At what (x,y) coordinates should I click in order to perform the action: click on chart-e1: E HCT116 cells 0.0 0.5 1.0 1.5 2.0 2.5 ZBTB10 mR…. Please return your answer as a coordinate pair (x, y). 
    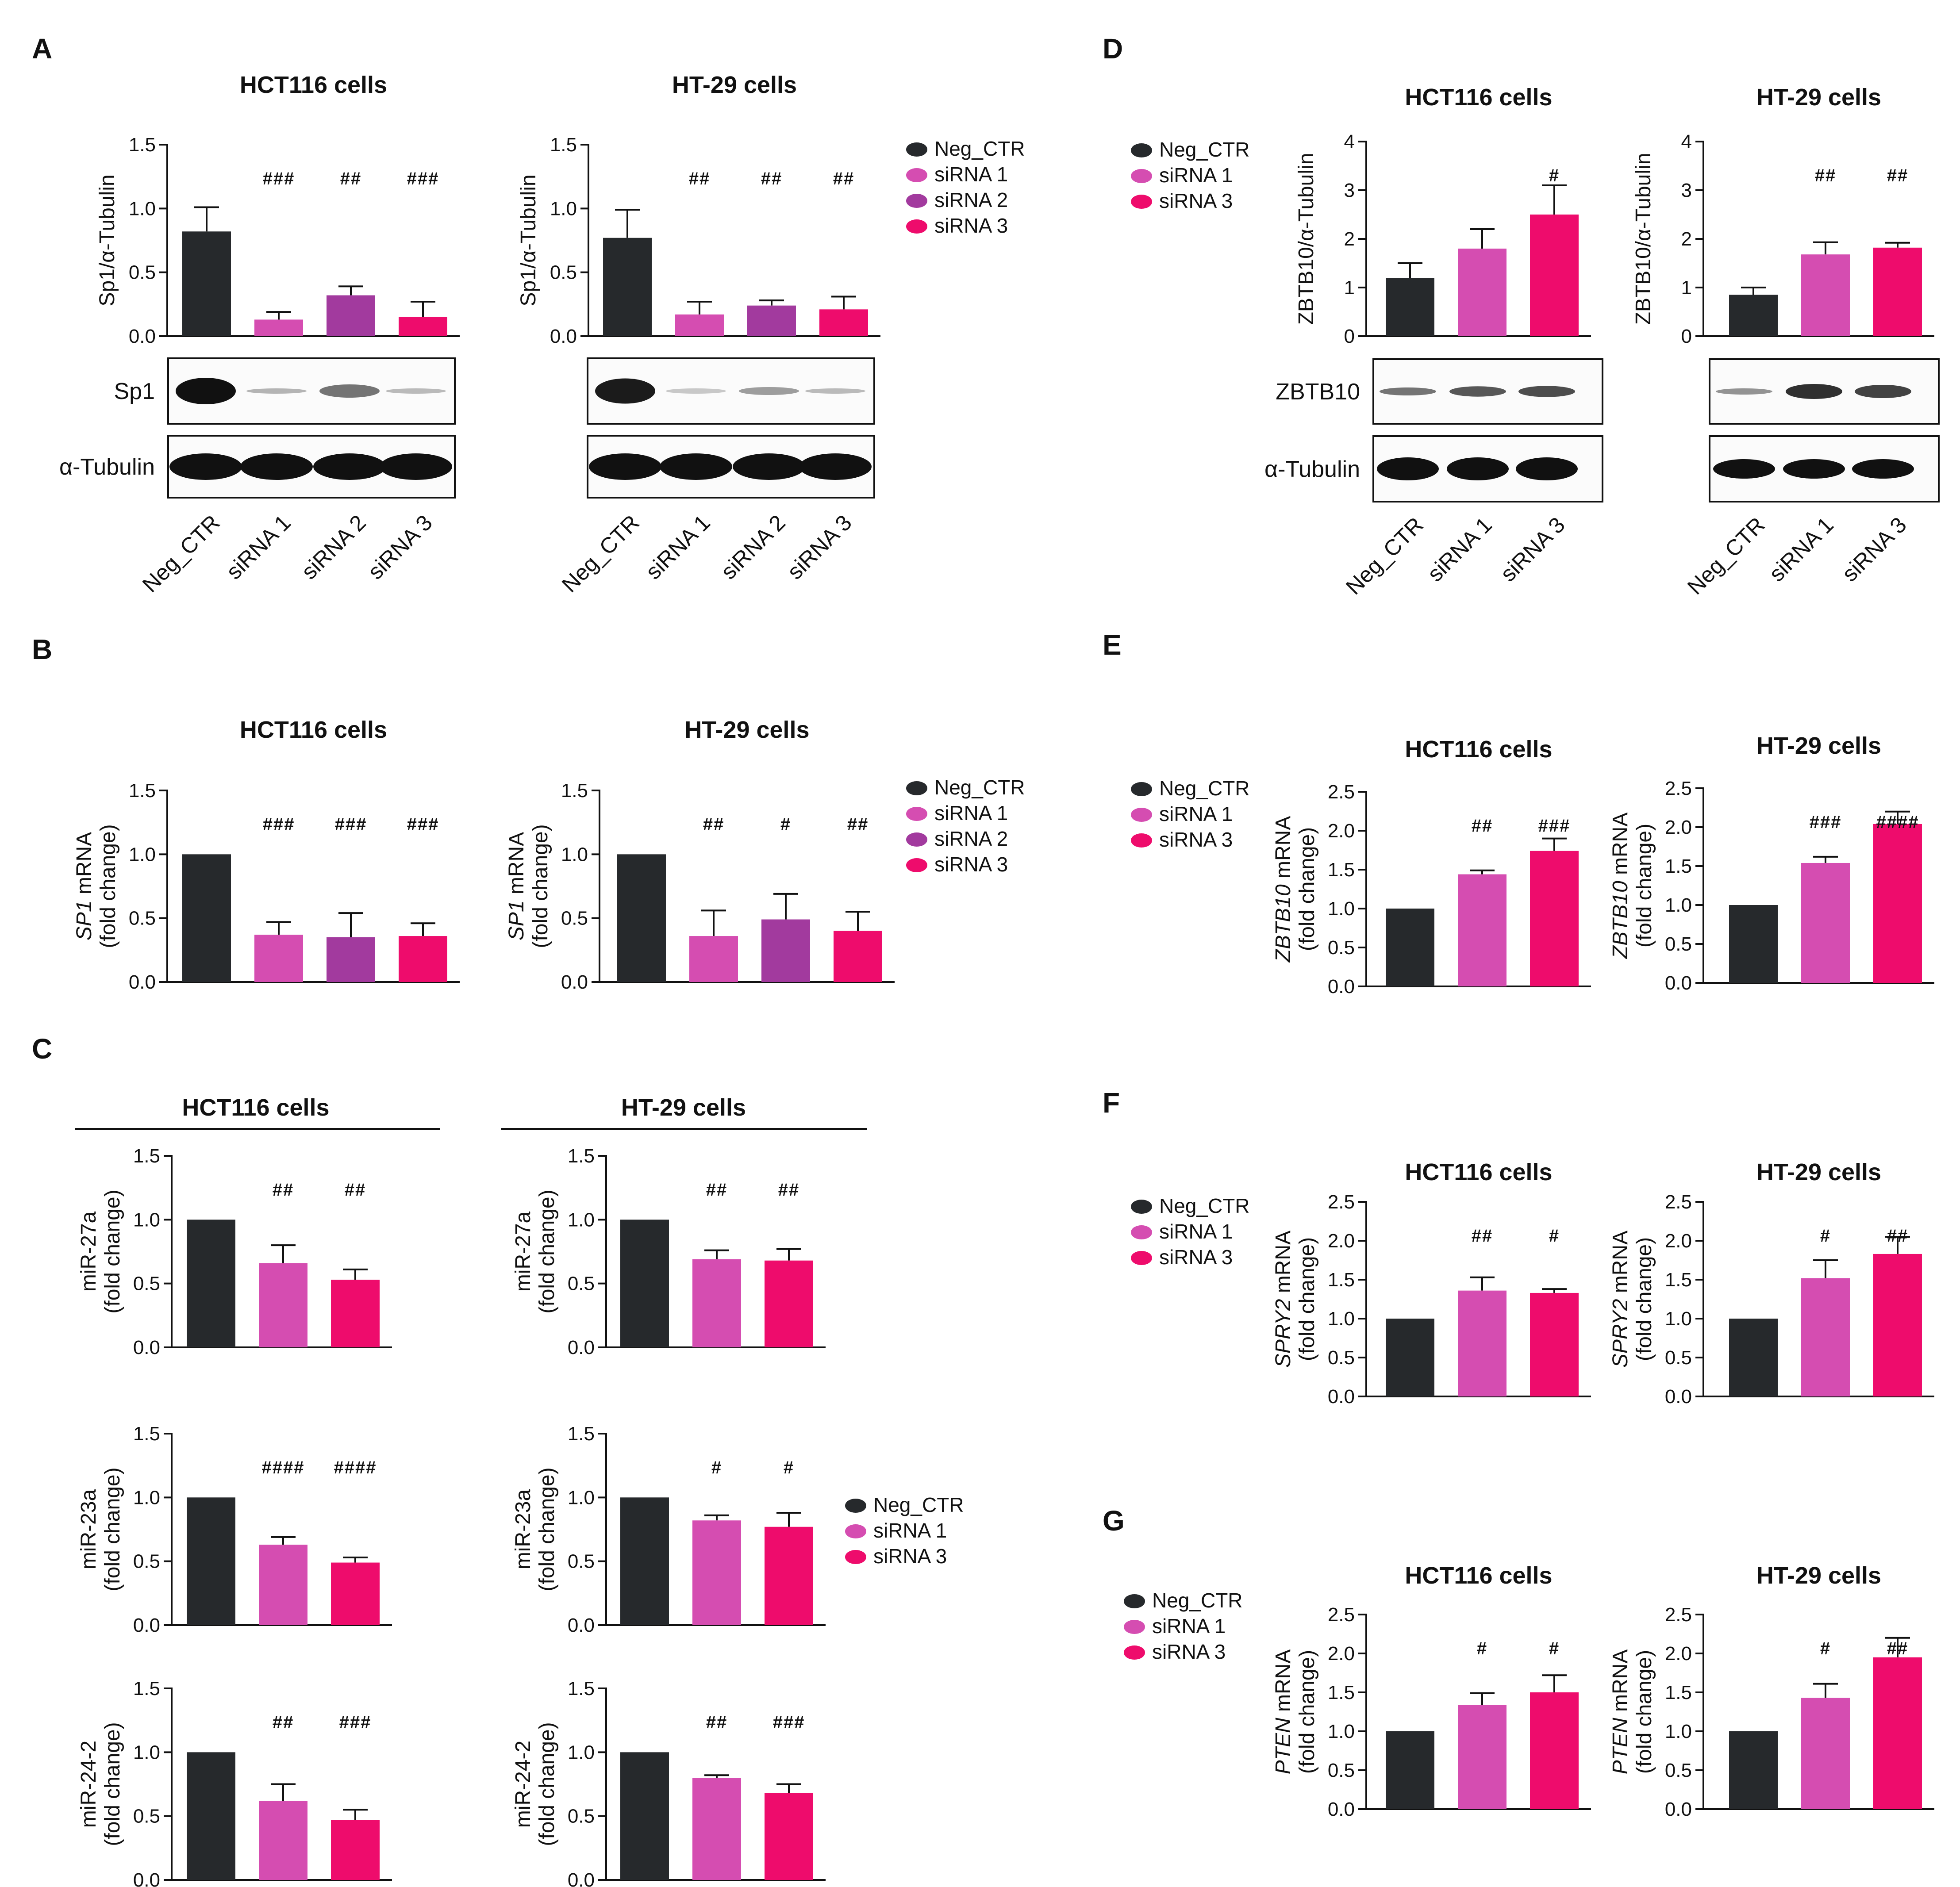
    Looking at the image, I should click on (1347, 813).